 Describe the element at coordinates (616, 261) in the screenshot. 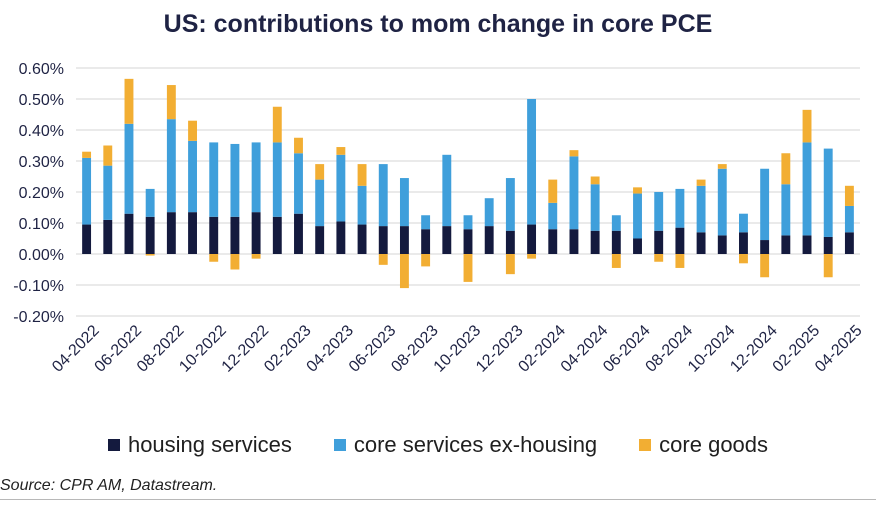

I see `bar-goods-05-2024` at that location.